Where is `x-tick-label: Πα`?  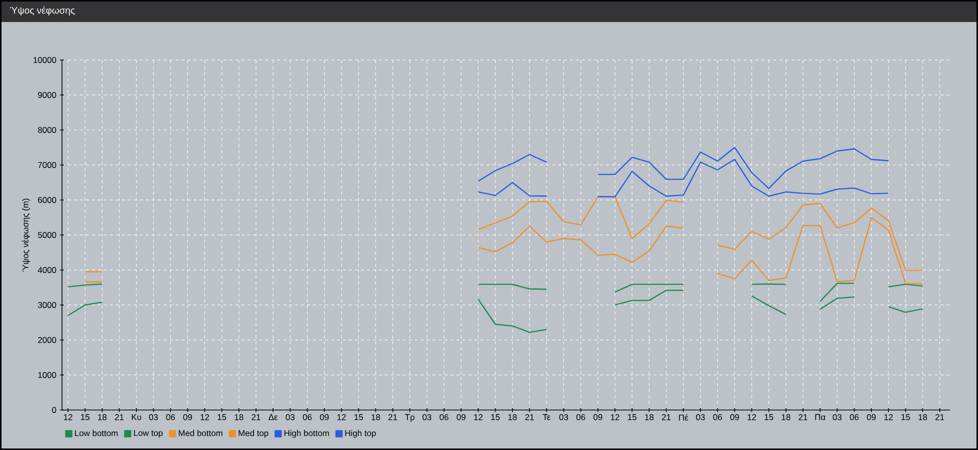
x-tick-label: Πα is located at coordinates (820, 417).